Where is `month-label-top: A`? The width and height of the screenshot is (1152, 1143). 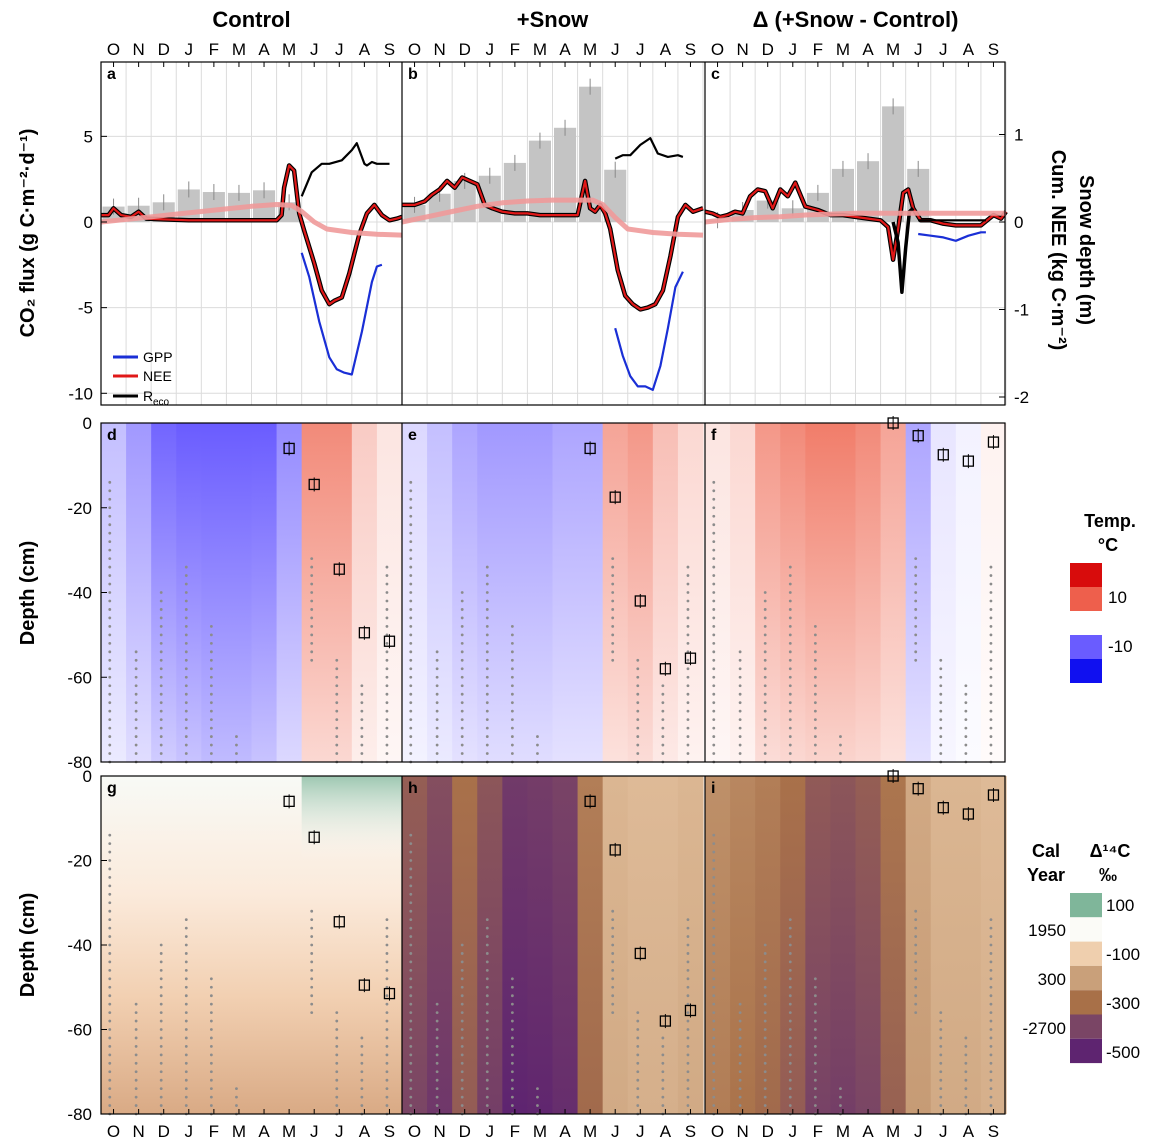 month-label-top: A is located at coordinates (565, 49).